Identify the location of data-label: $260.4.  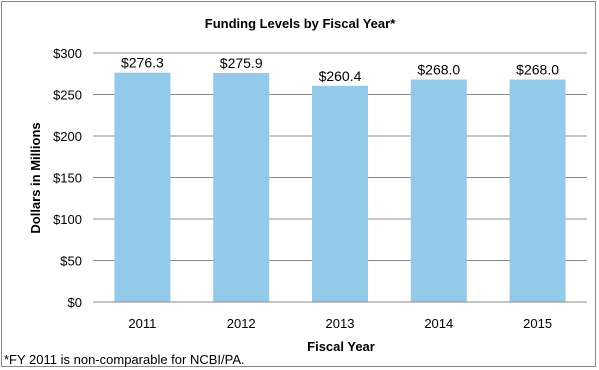
(340, 76).